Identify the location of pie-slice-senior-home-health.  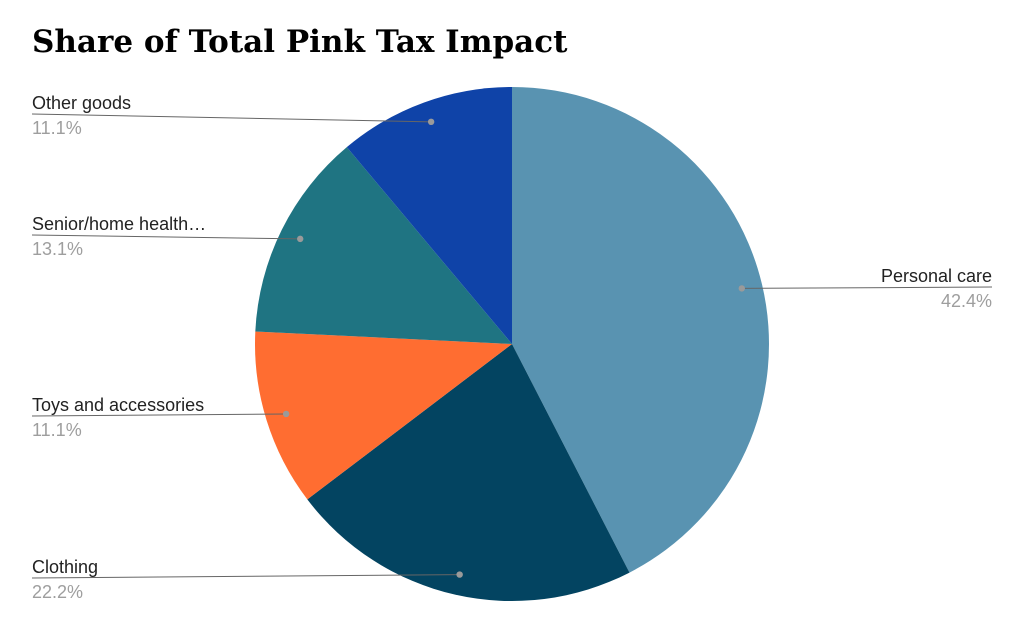
(384, 245).